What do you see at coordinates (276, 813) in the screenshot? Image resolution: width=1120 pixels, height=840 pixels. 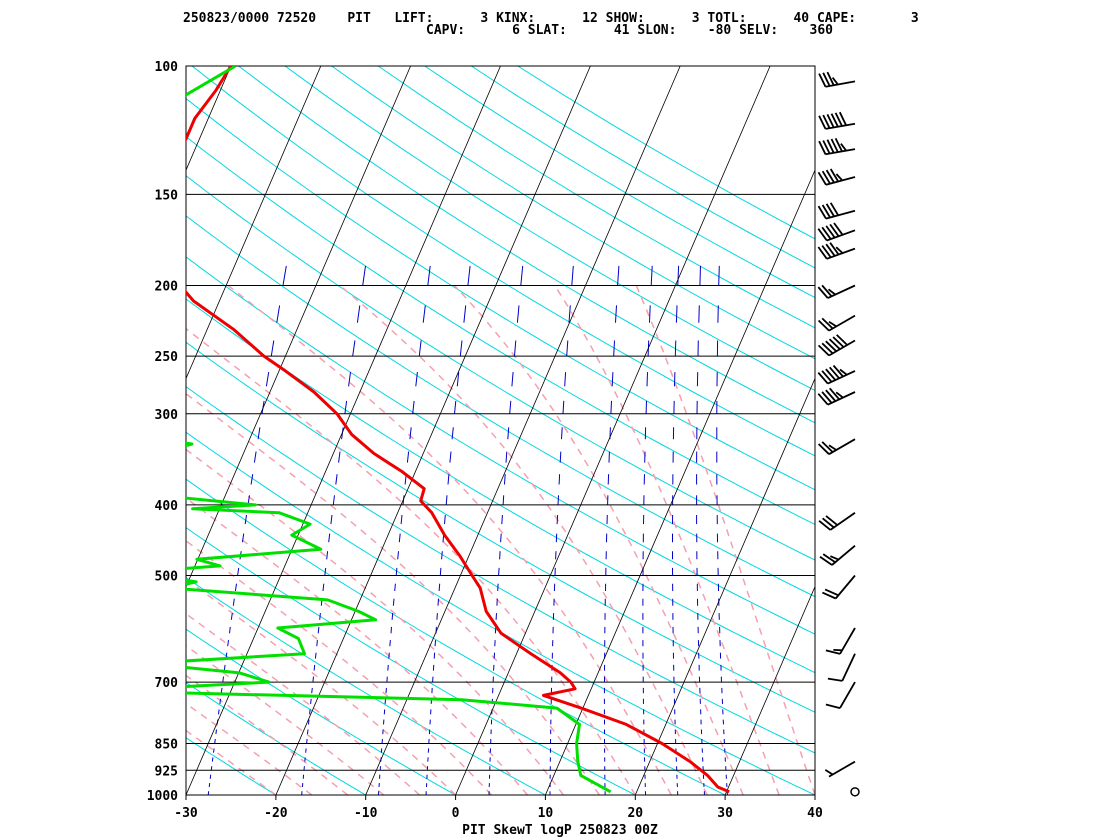 I see `x-tick-label: -20` at bounding box center [276, 813].